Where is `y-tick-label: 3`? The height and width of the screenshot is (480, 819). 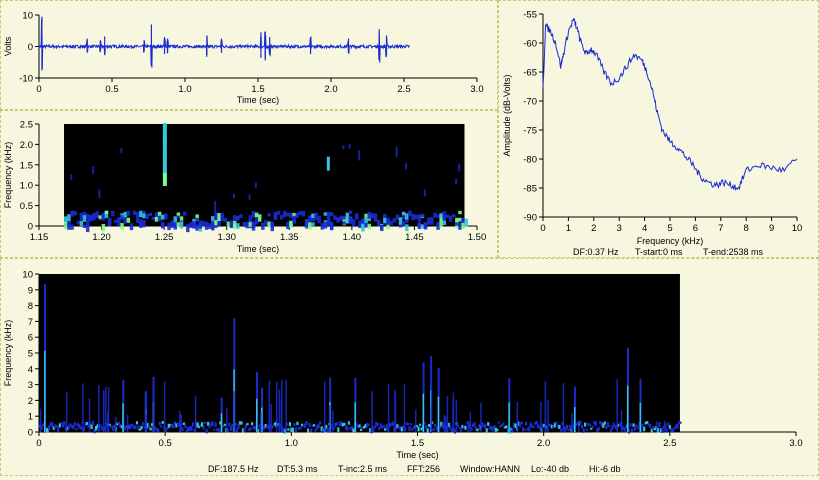 y-tick-label: 3 is located at coordinates (30, 385).